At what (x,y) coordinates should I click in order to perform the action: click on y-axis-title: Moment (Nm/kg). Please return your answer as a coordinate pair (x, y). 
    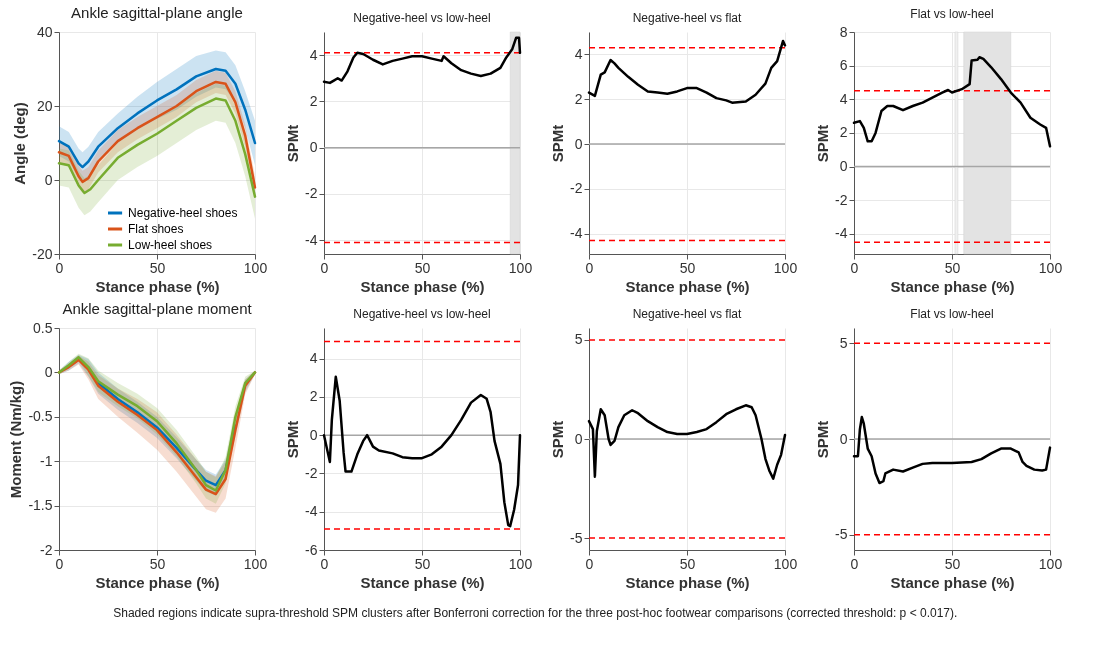
    Looking at the image, I should click on (16, 439).